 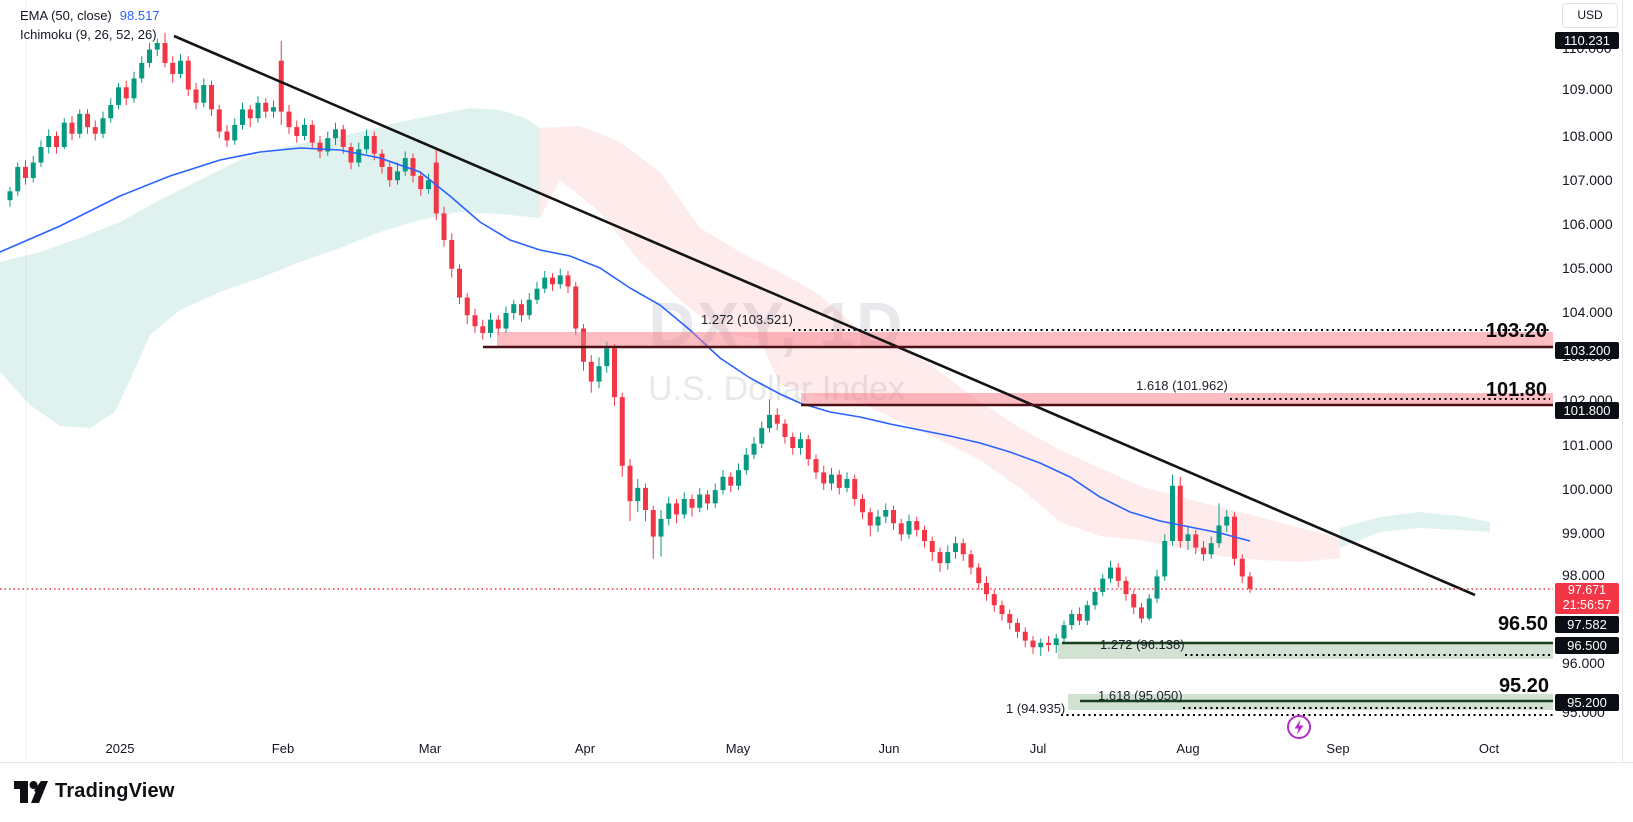 I want to click on ichimoku-cloud-green, so click(x=1415, y=530).